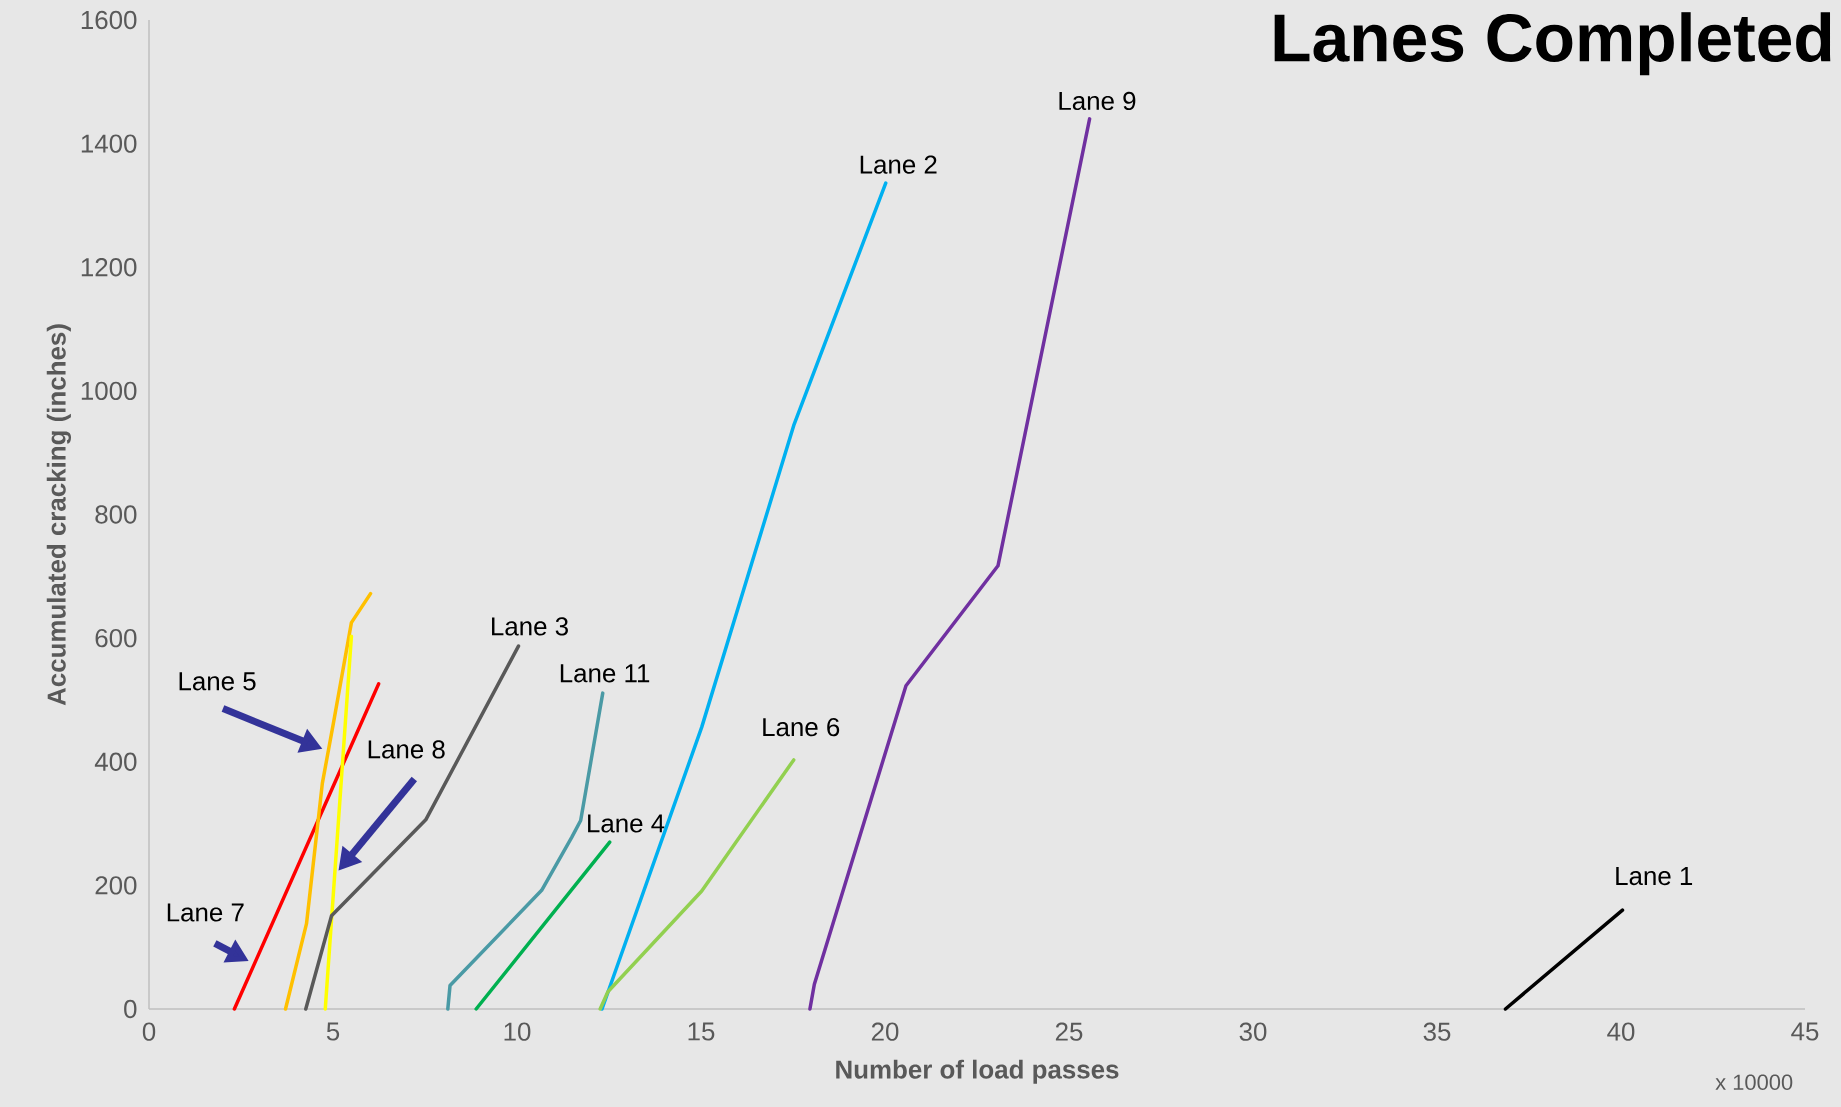 Image resolution: width=1841 pixels, height=1107 pixels. What do you see at coordinates (116, 514) in the screenshot?
I see `y-tick-label: 800` at bounding box center [116, 514].